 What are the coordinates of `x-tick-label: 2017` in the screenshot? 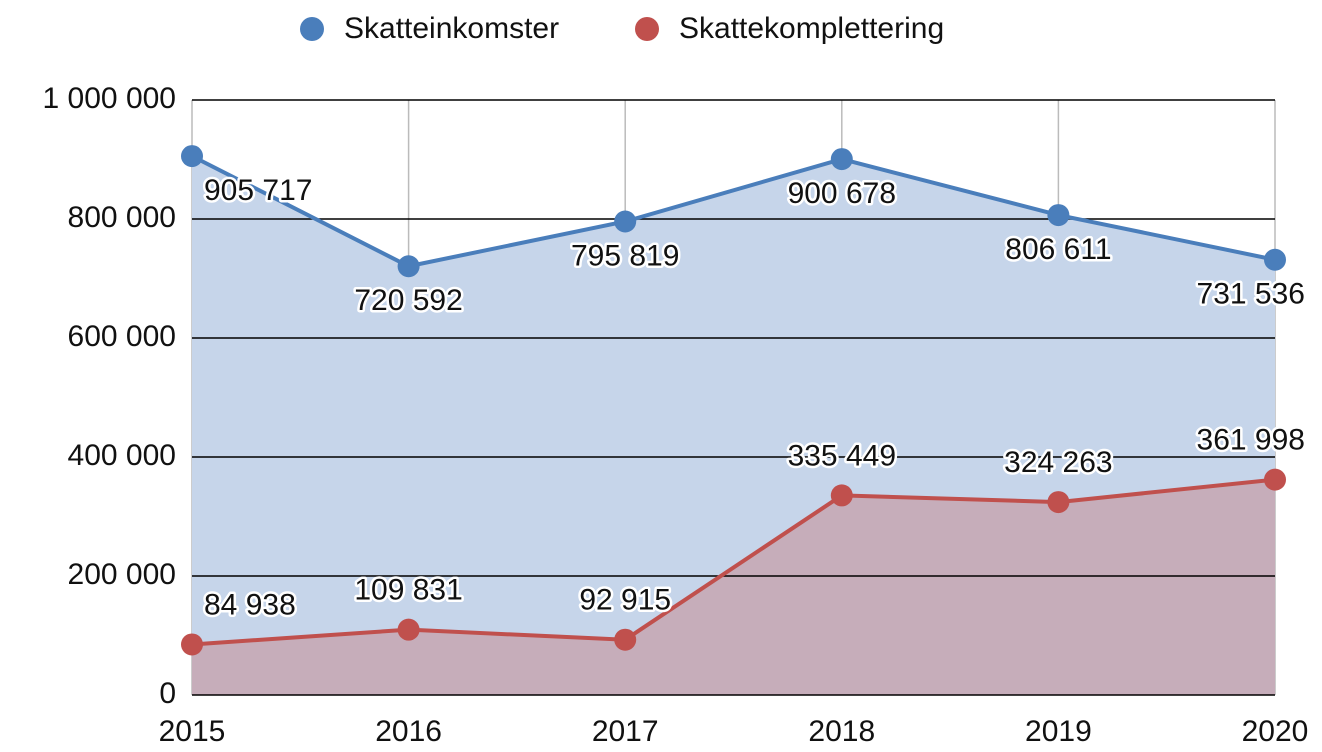 It's located at (625, 731).